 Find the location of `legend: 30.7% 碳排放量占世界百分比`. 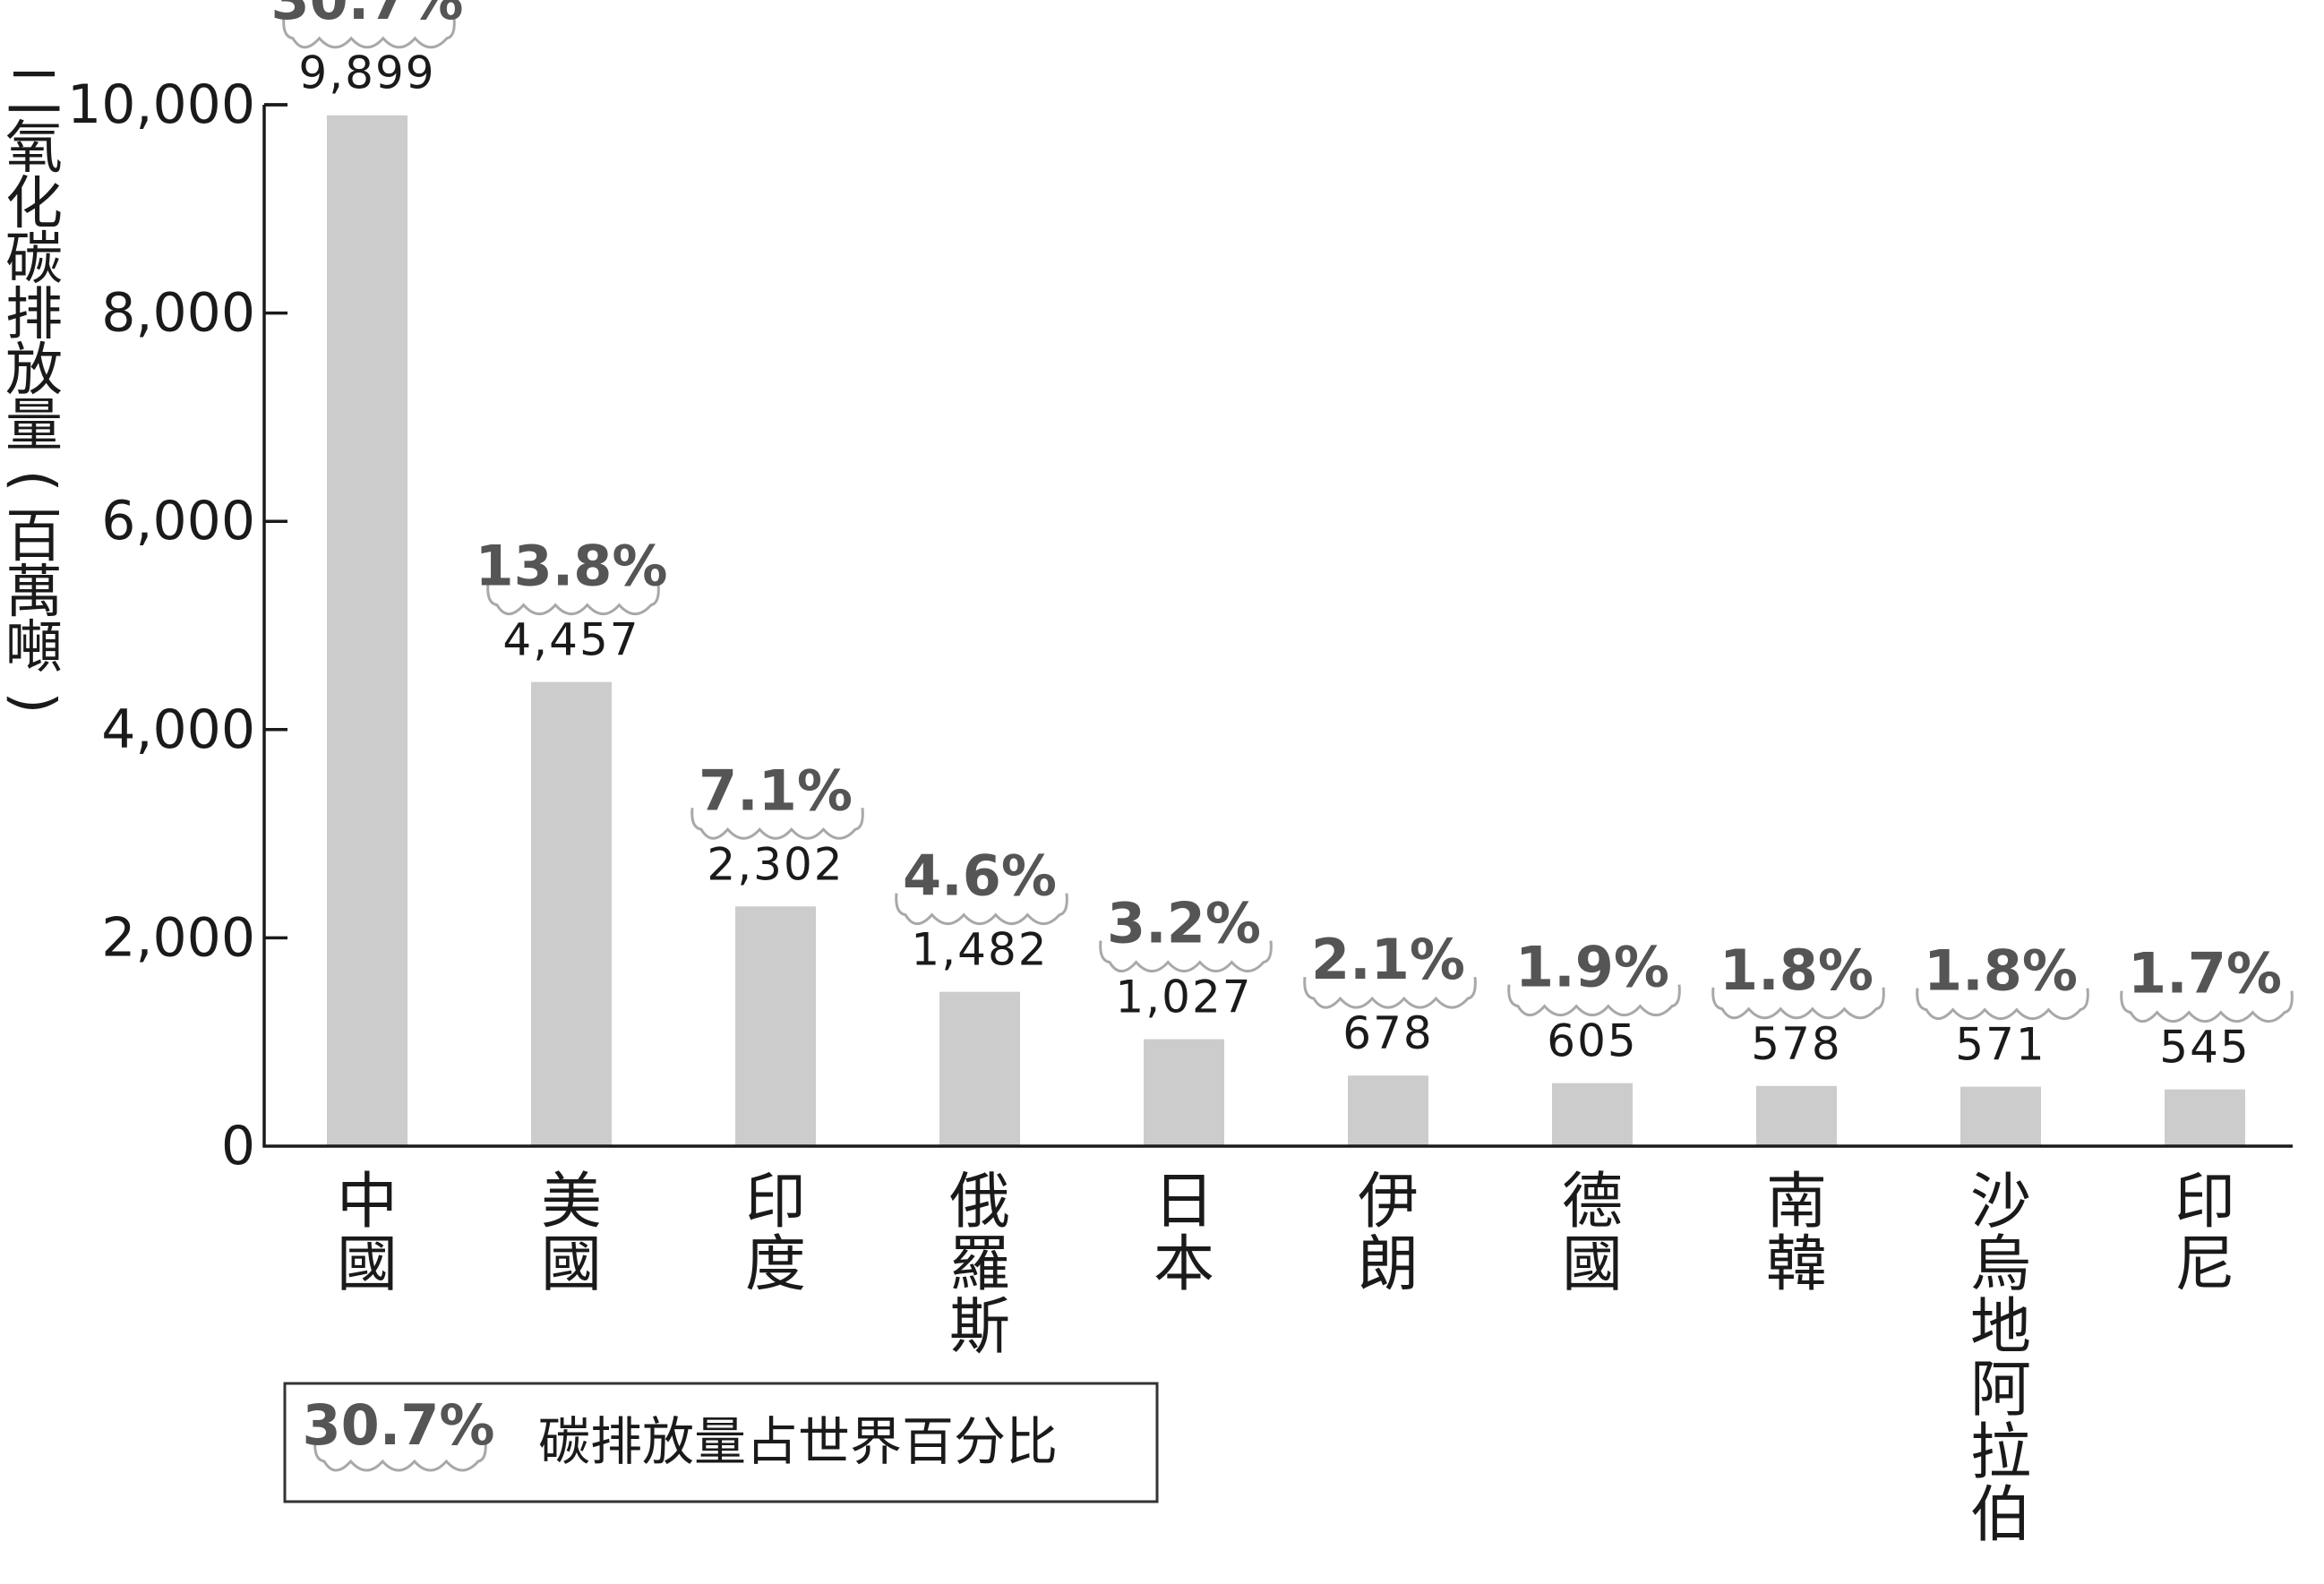

legend: 30.7% 碳排放量占世界百分比 is located at coordinates (721, 1442).